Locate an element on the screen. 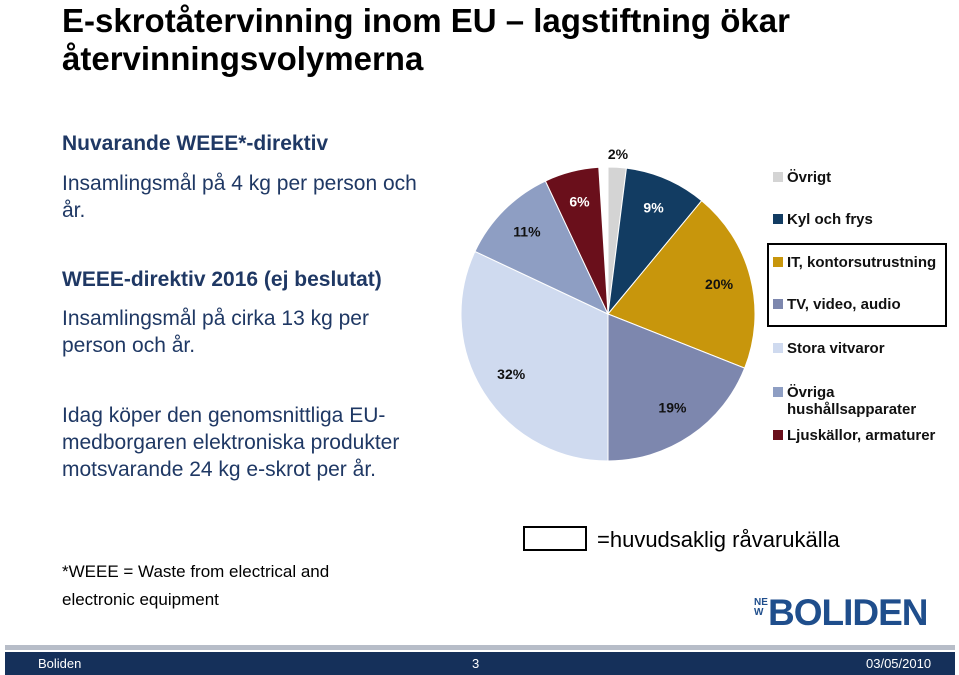 The height and width of the screenshot is (675, 959). box-note: =huvudsaklig råvarukälla is located at coordinates (718, 539).